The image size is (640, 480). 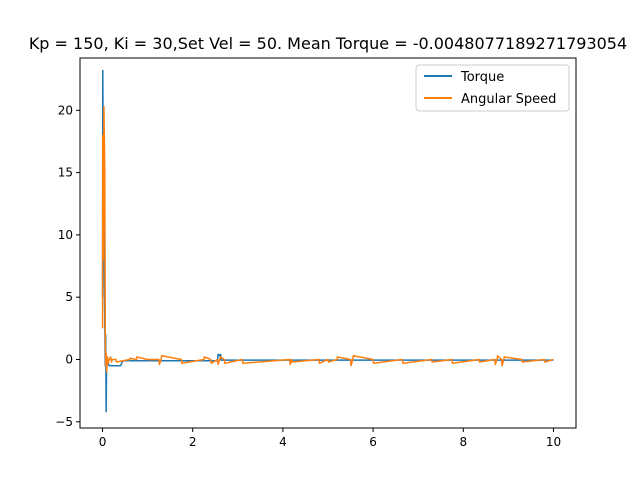 What do you see at coordinates (553, 442) in the screenshot?
I see `x-tick-label: 10` at bounding box center [553, 442].